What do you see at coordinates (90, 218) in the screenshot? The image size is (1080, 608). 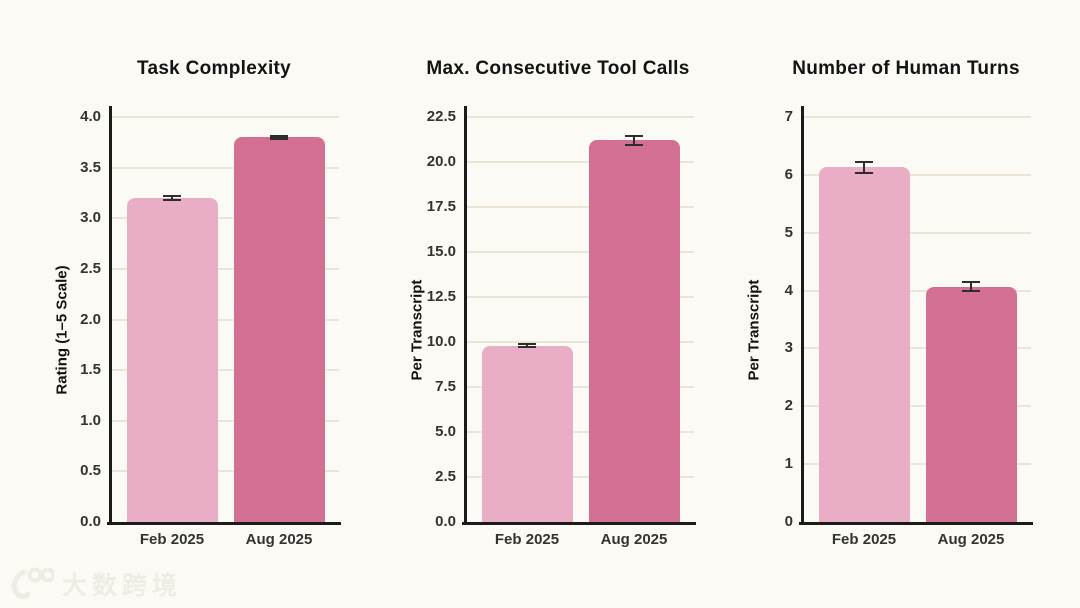 I see `y-tick-label: 3.0` at bounding box center [90, 218].